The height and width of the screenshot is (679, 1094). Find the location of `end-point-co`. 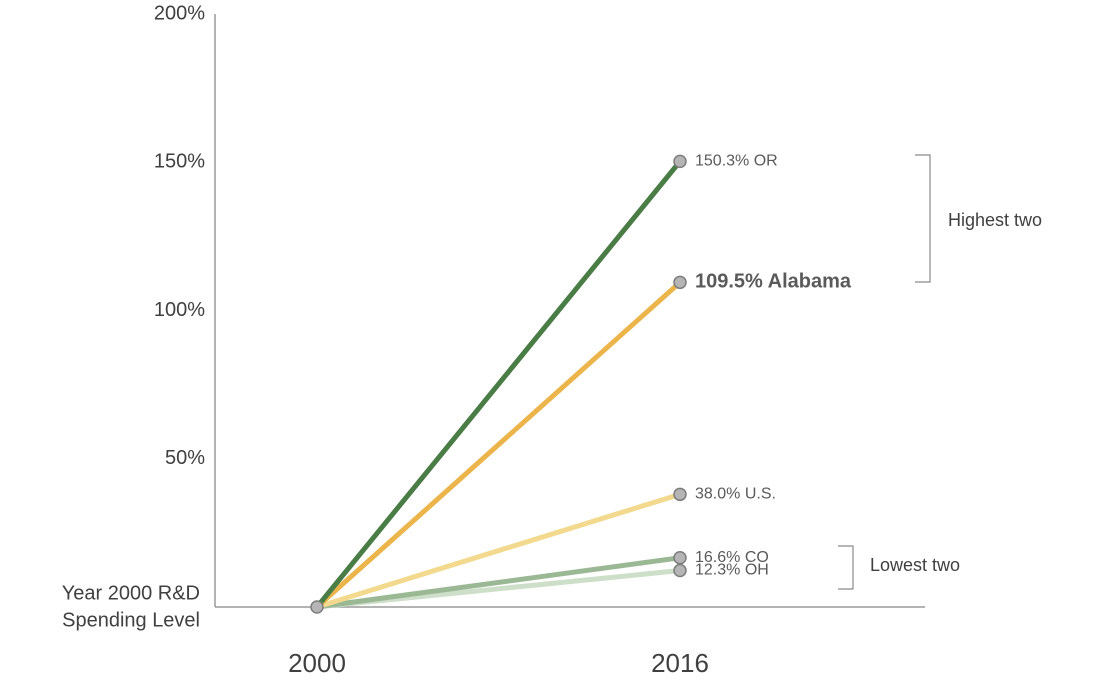

end-point-co is located at coordinates (680, 558).